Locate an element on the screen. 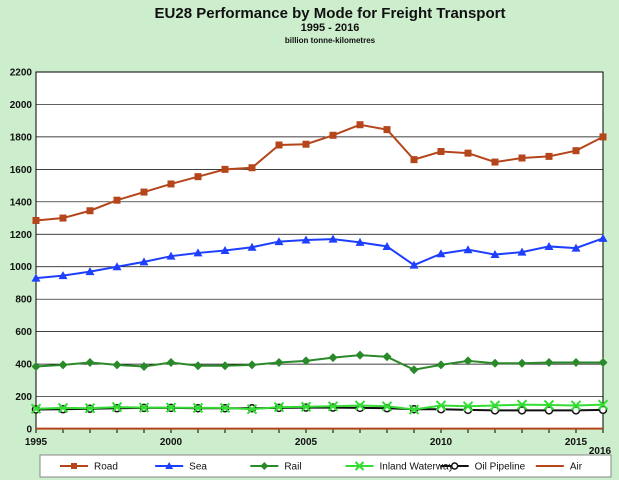 The width and height of the screenshot is (619, 480). legend-entry: Road is located at coordinates (89, 467).